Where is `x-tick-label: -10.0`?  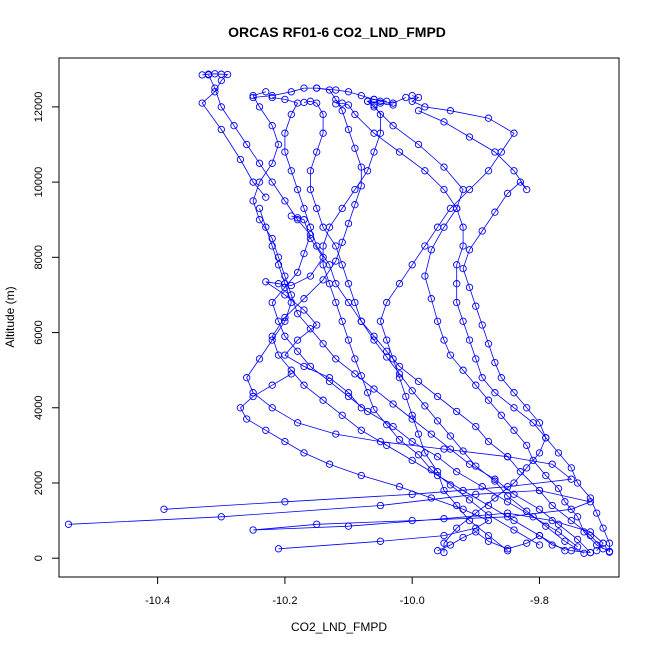
x-tick-label: -10.0 is located at coordinates (412, 601).